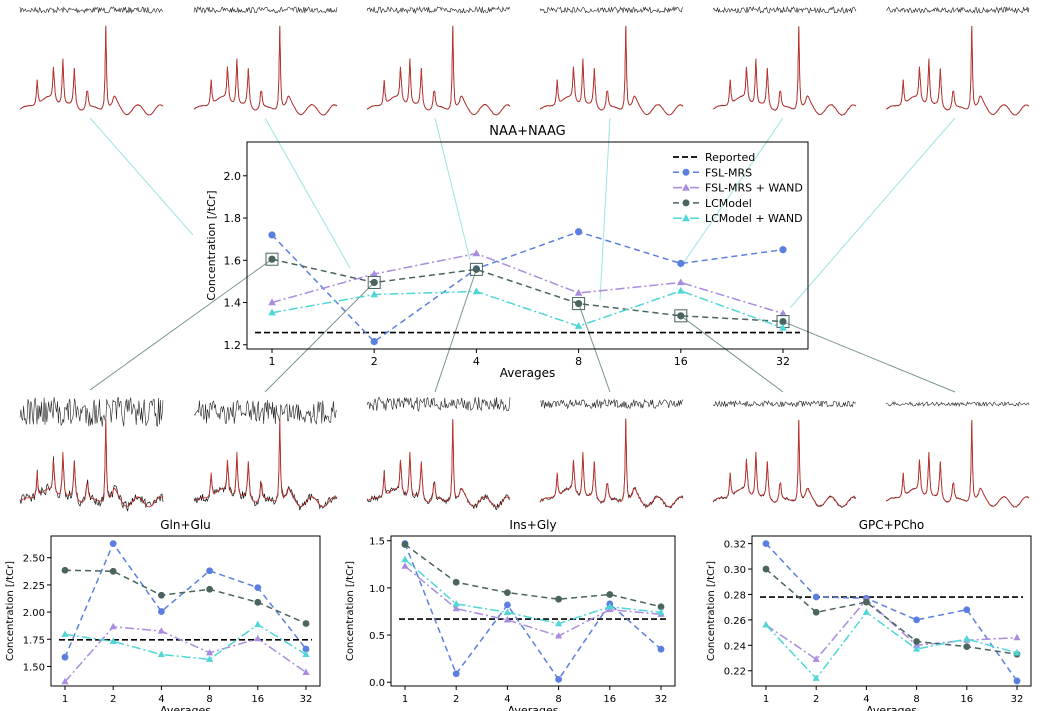 The height and width of the screenshot is (711, 1047). Describe the element at coordinates (233, 260) in the screenshot. I see `y-tick-label: 1.6` at that location.